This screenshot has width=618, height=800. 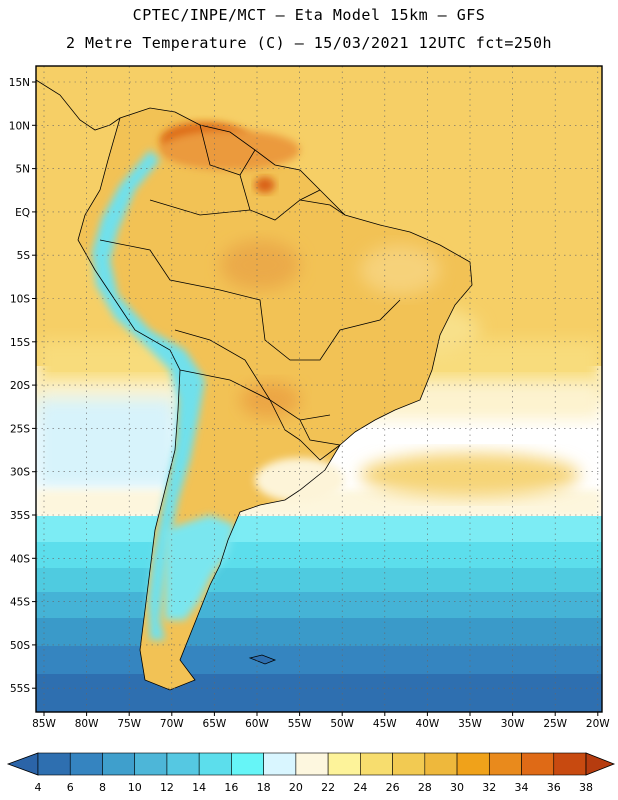 I want to click on lat-tick-label: 10N, so click(x=19, y=126).